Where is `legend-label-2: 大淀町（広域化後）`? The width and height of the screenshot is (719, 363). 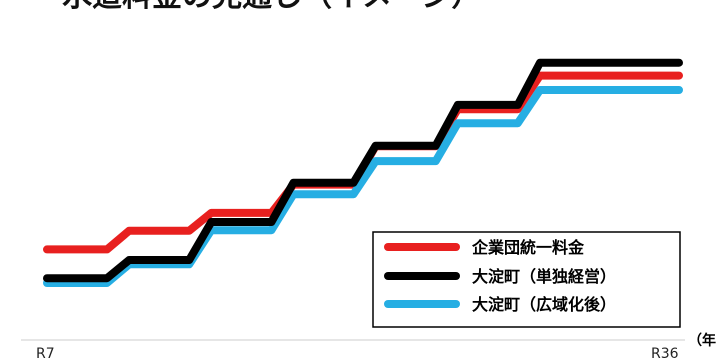 legend-label-2: 大淀町（広域化後） is located at coordinates (544, 304).